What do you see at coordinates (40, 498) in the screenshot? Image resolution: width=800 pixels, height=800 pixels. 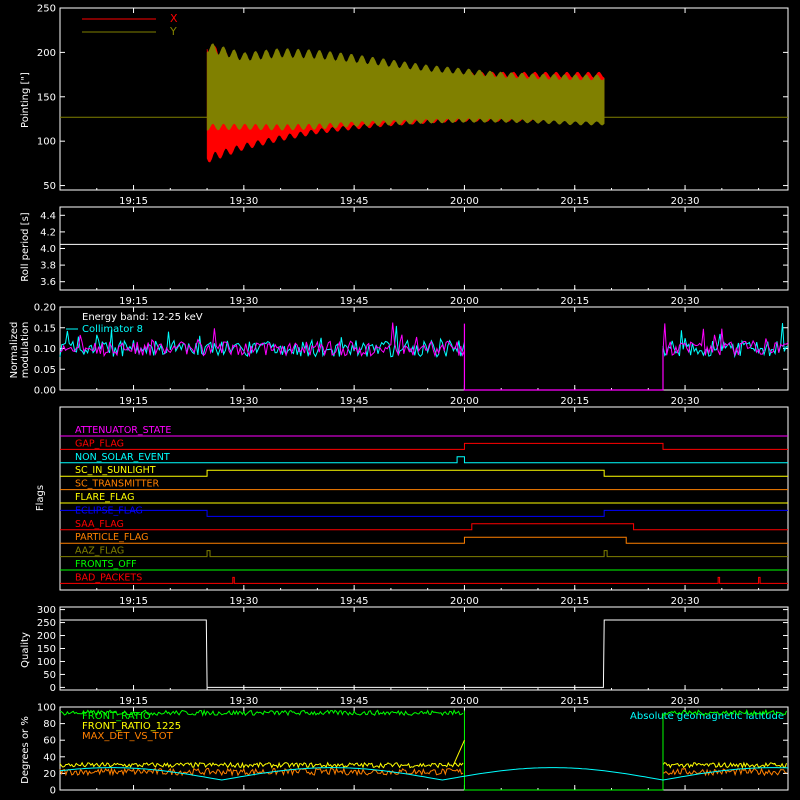 I see `flags-ylabel: Flags` at bounding box center [40, 498].